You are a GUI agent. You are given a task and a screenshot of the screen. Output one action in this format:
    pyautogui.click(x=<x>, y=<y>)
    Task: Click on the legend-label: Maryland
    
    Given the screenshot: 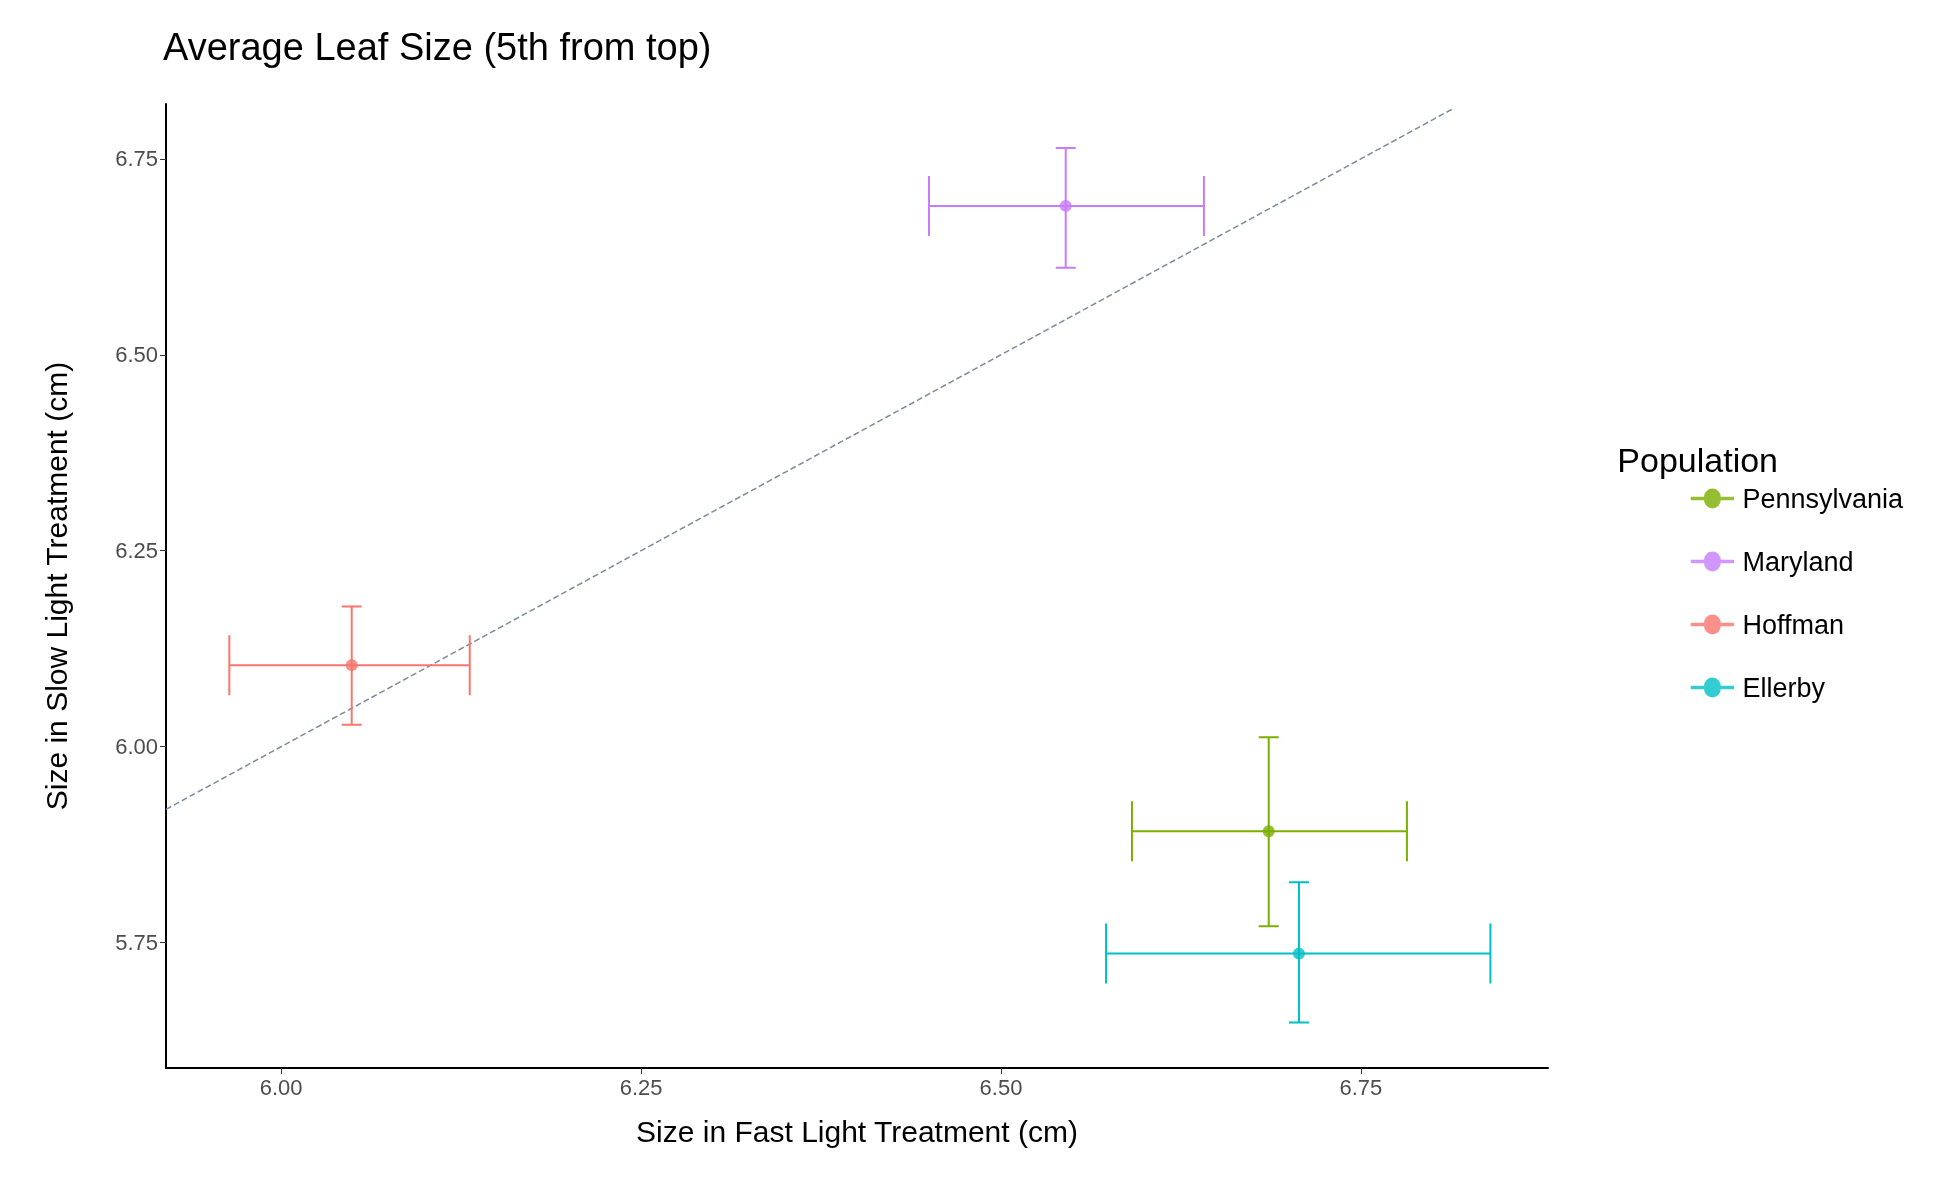 What is the action you would take?
    pyautogui.click(x=1798, y=561)
    